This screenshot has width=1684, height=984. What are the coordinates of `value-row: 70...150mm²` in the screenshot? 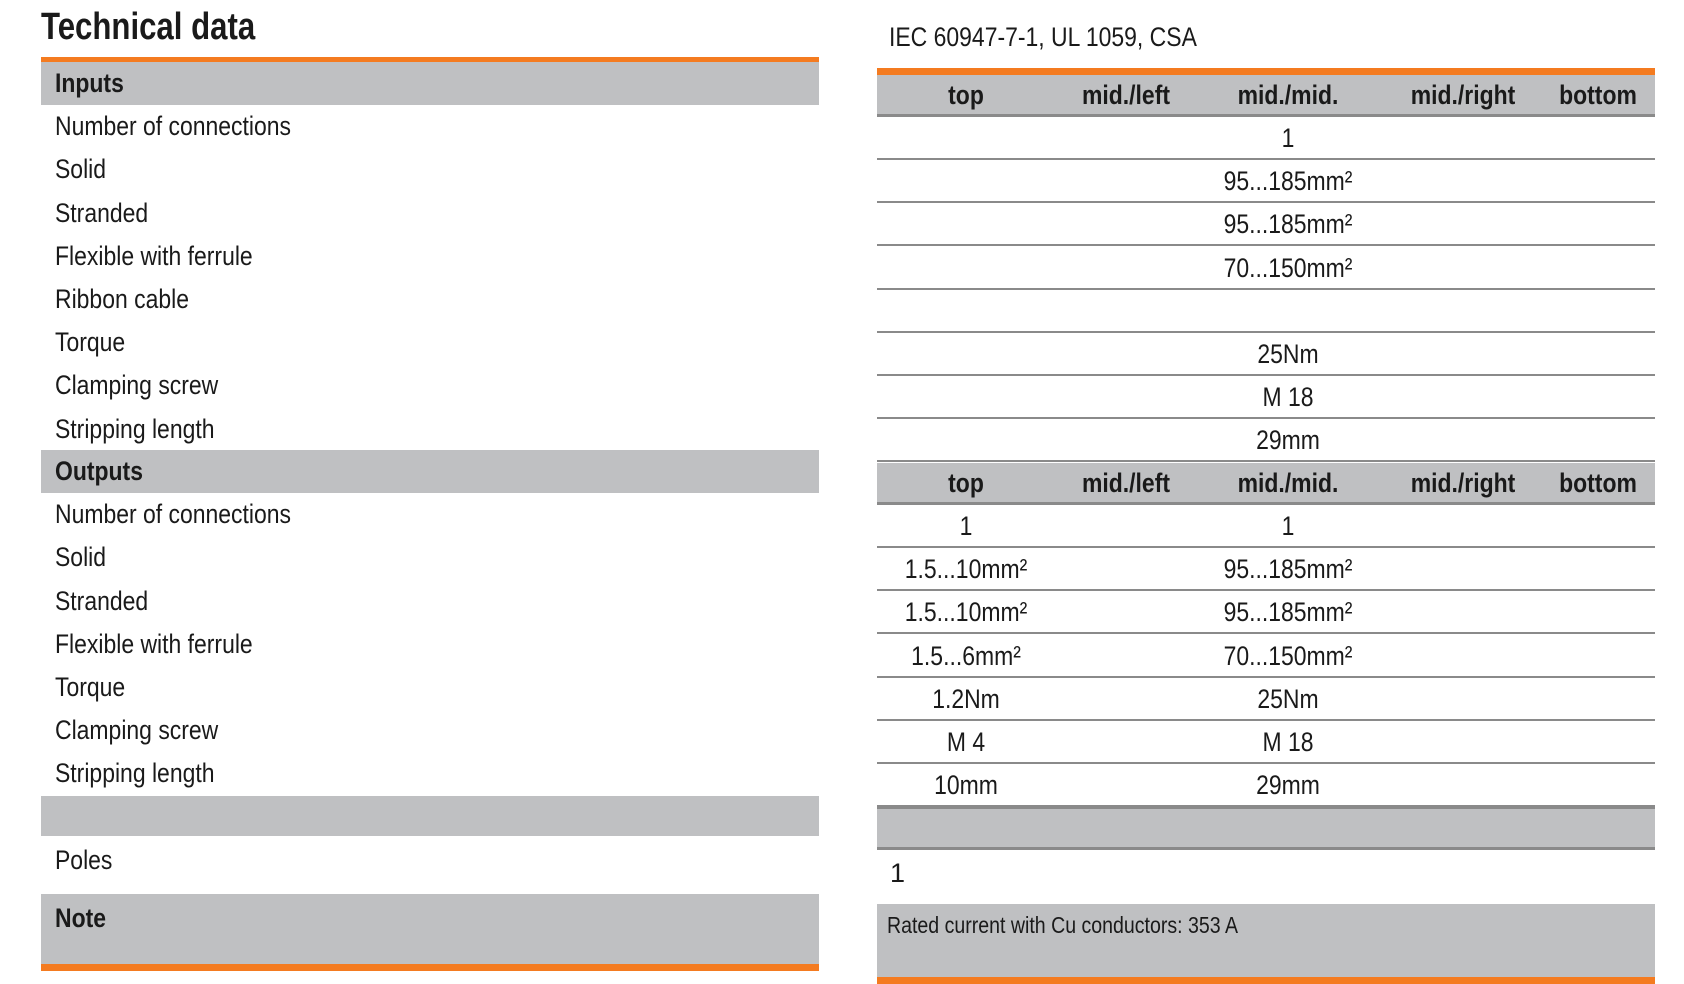 It's located at (1266, 268).